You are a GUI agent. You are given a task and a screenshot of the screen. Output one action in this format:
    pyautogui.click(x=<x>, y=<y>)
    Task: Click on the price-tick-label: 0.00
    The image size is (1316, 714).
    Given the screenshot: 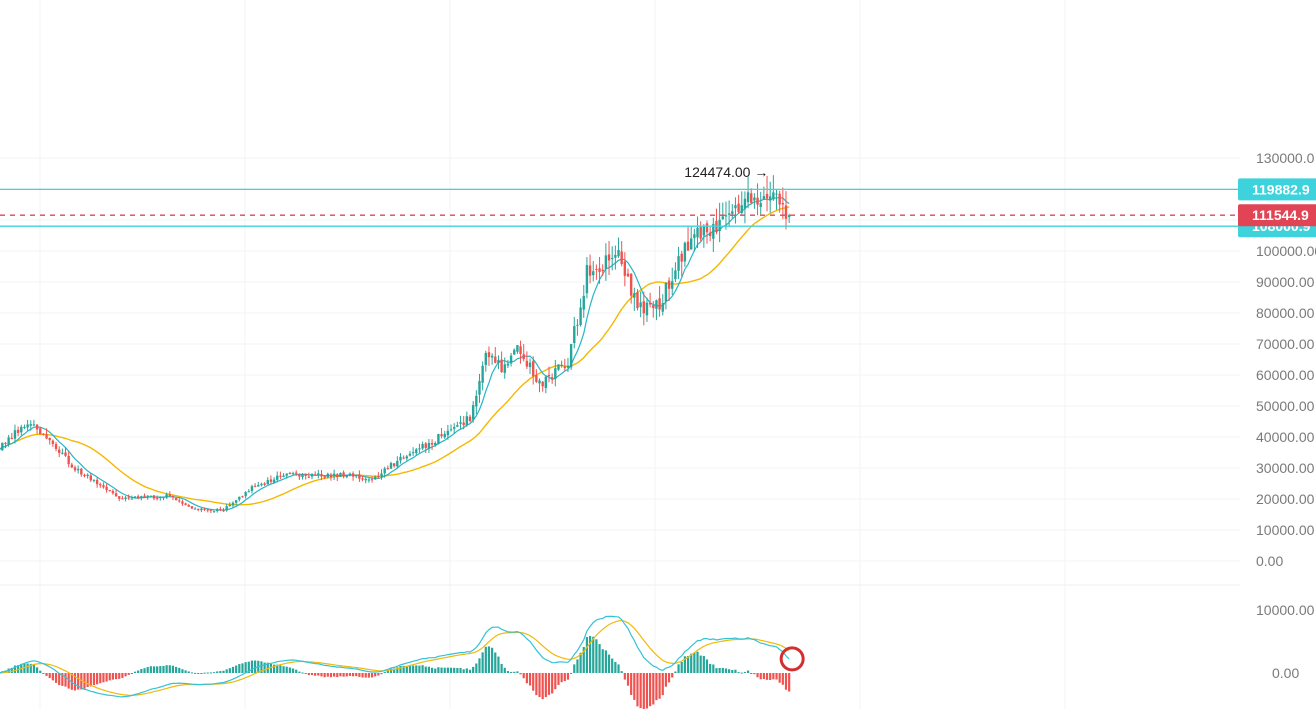 What is the action you would take?
    pyautogui.click(x=1269, y=561)
    